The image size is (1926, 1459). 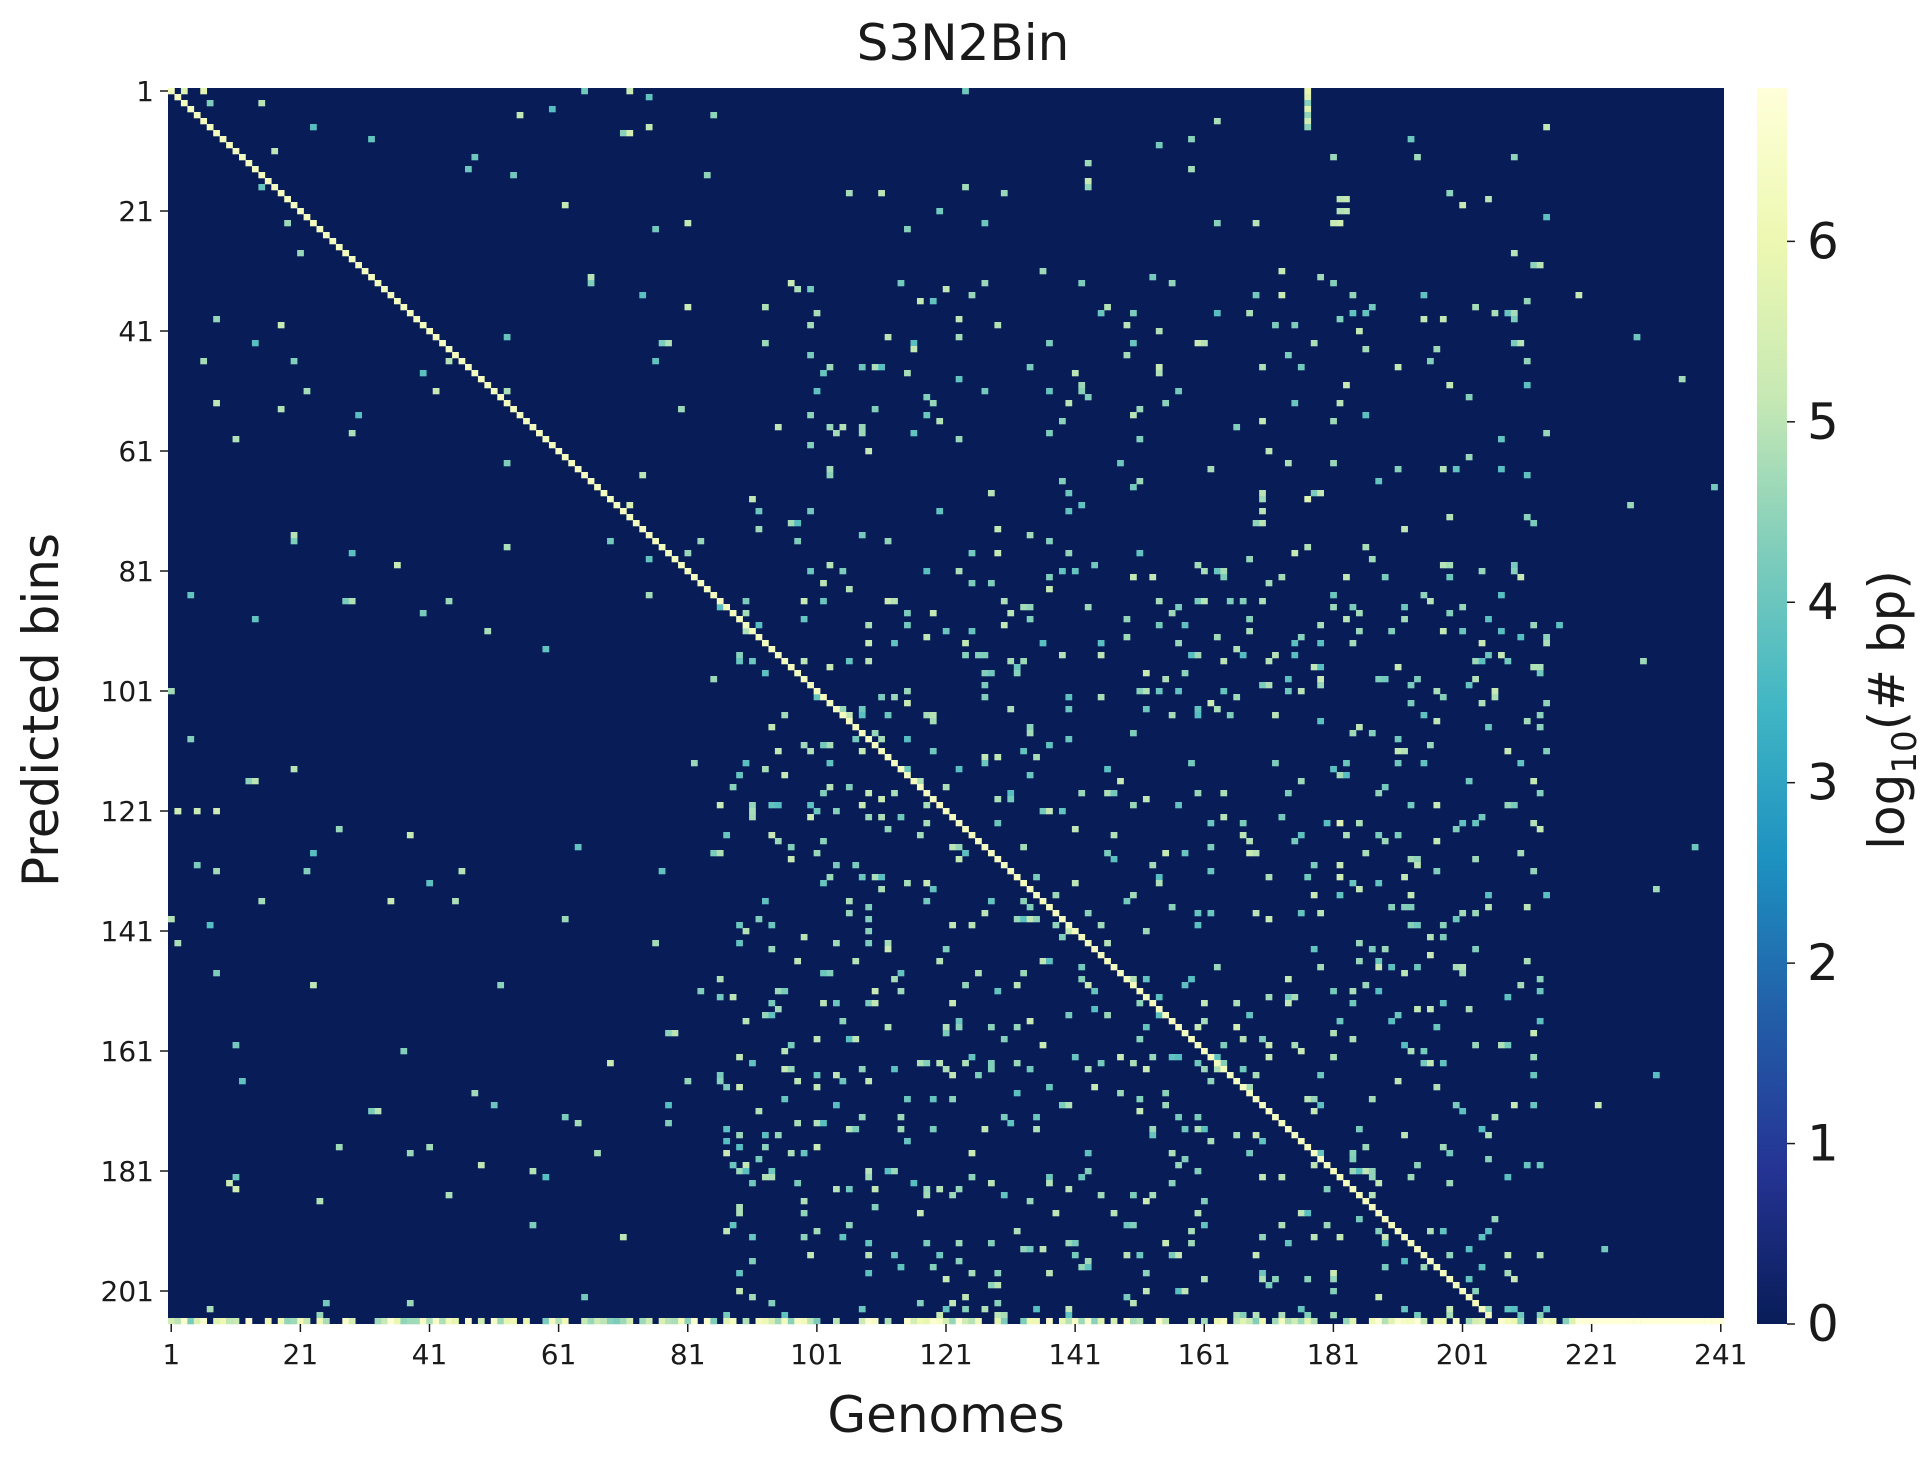 What do you see at coordinates (1823, 1324) in the screenshot?
I see `colorbar-tick-label: 0` at bounding box center [1823, 1324].